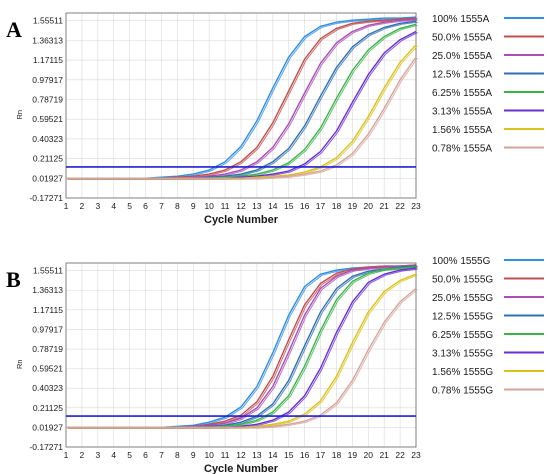 This screenshot has width=550, height=474. What do you see at coordinates (462, 298) in the screenshot?
I see `legend-label: 25.0% 1555G` at bounding box center [462, 298].